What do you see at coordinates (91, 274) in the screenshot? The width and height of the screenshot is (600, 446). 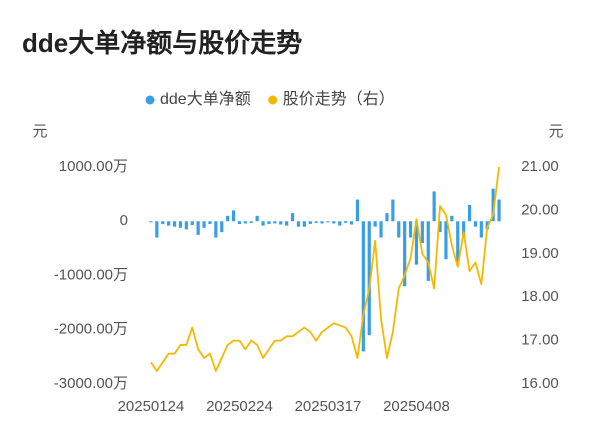 I see `y-tick-label: -1000.00万` at bounding box center [91, 274].